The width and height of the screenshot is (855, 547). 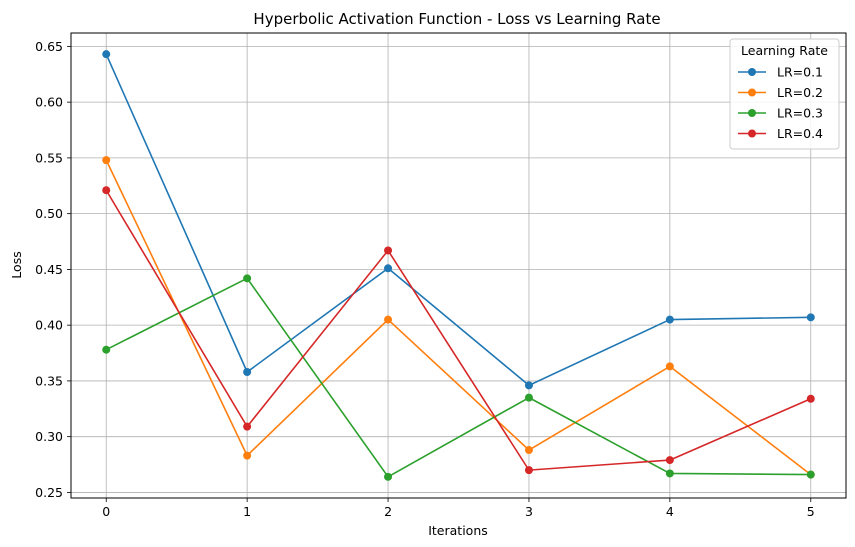 What do you see at coordinates (49, 325) in the screenshot?
I see `y-tick-label: 0.40` at bounding box center [49, 325].